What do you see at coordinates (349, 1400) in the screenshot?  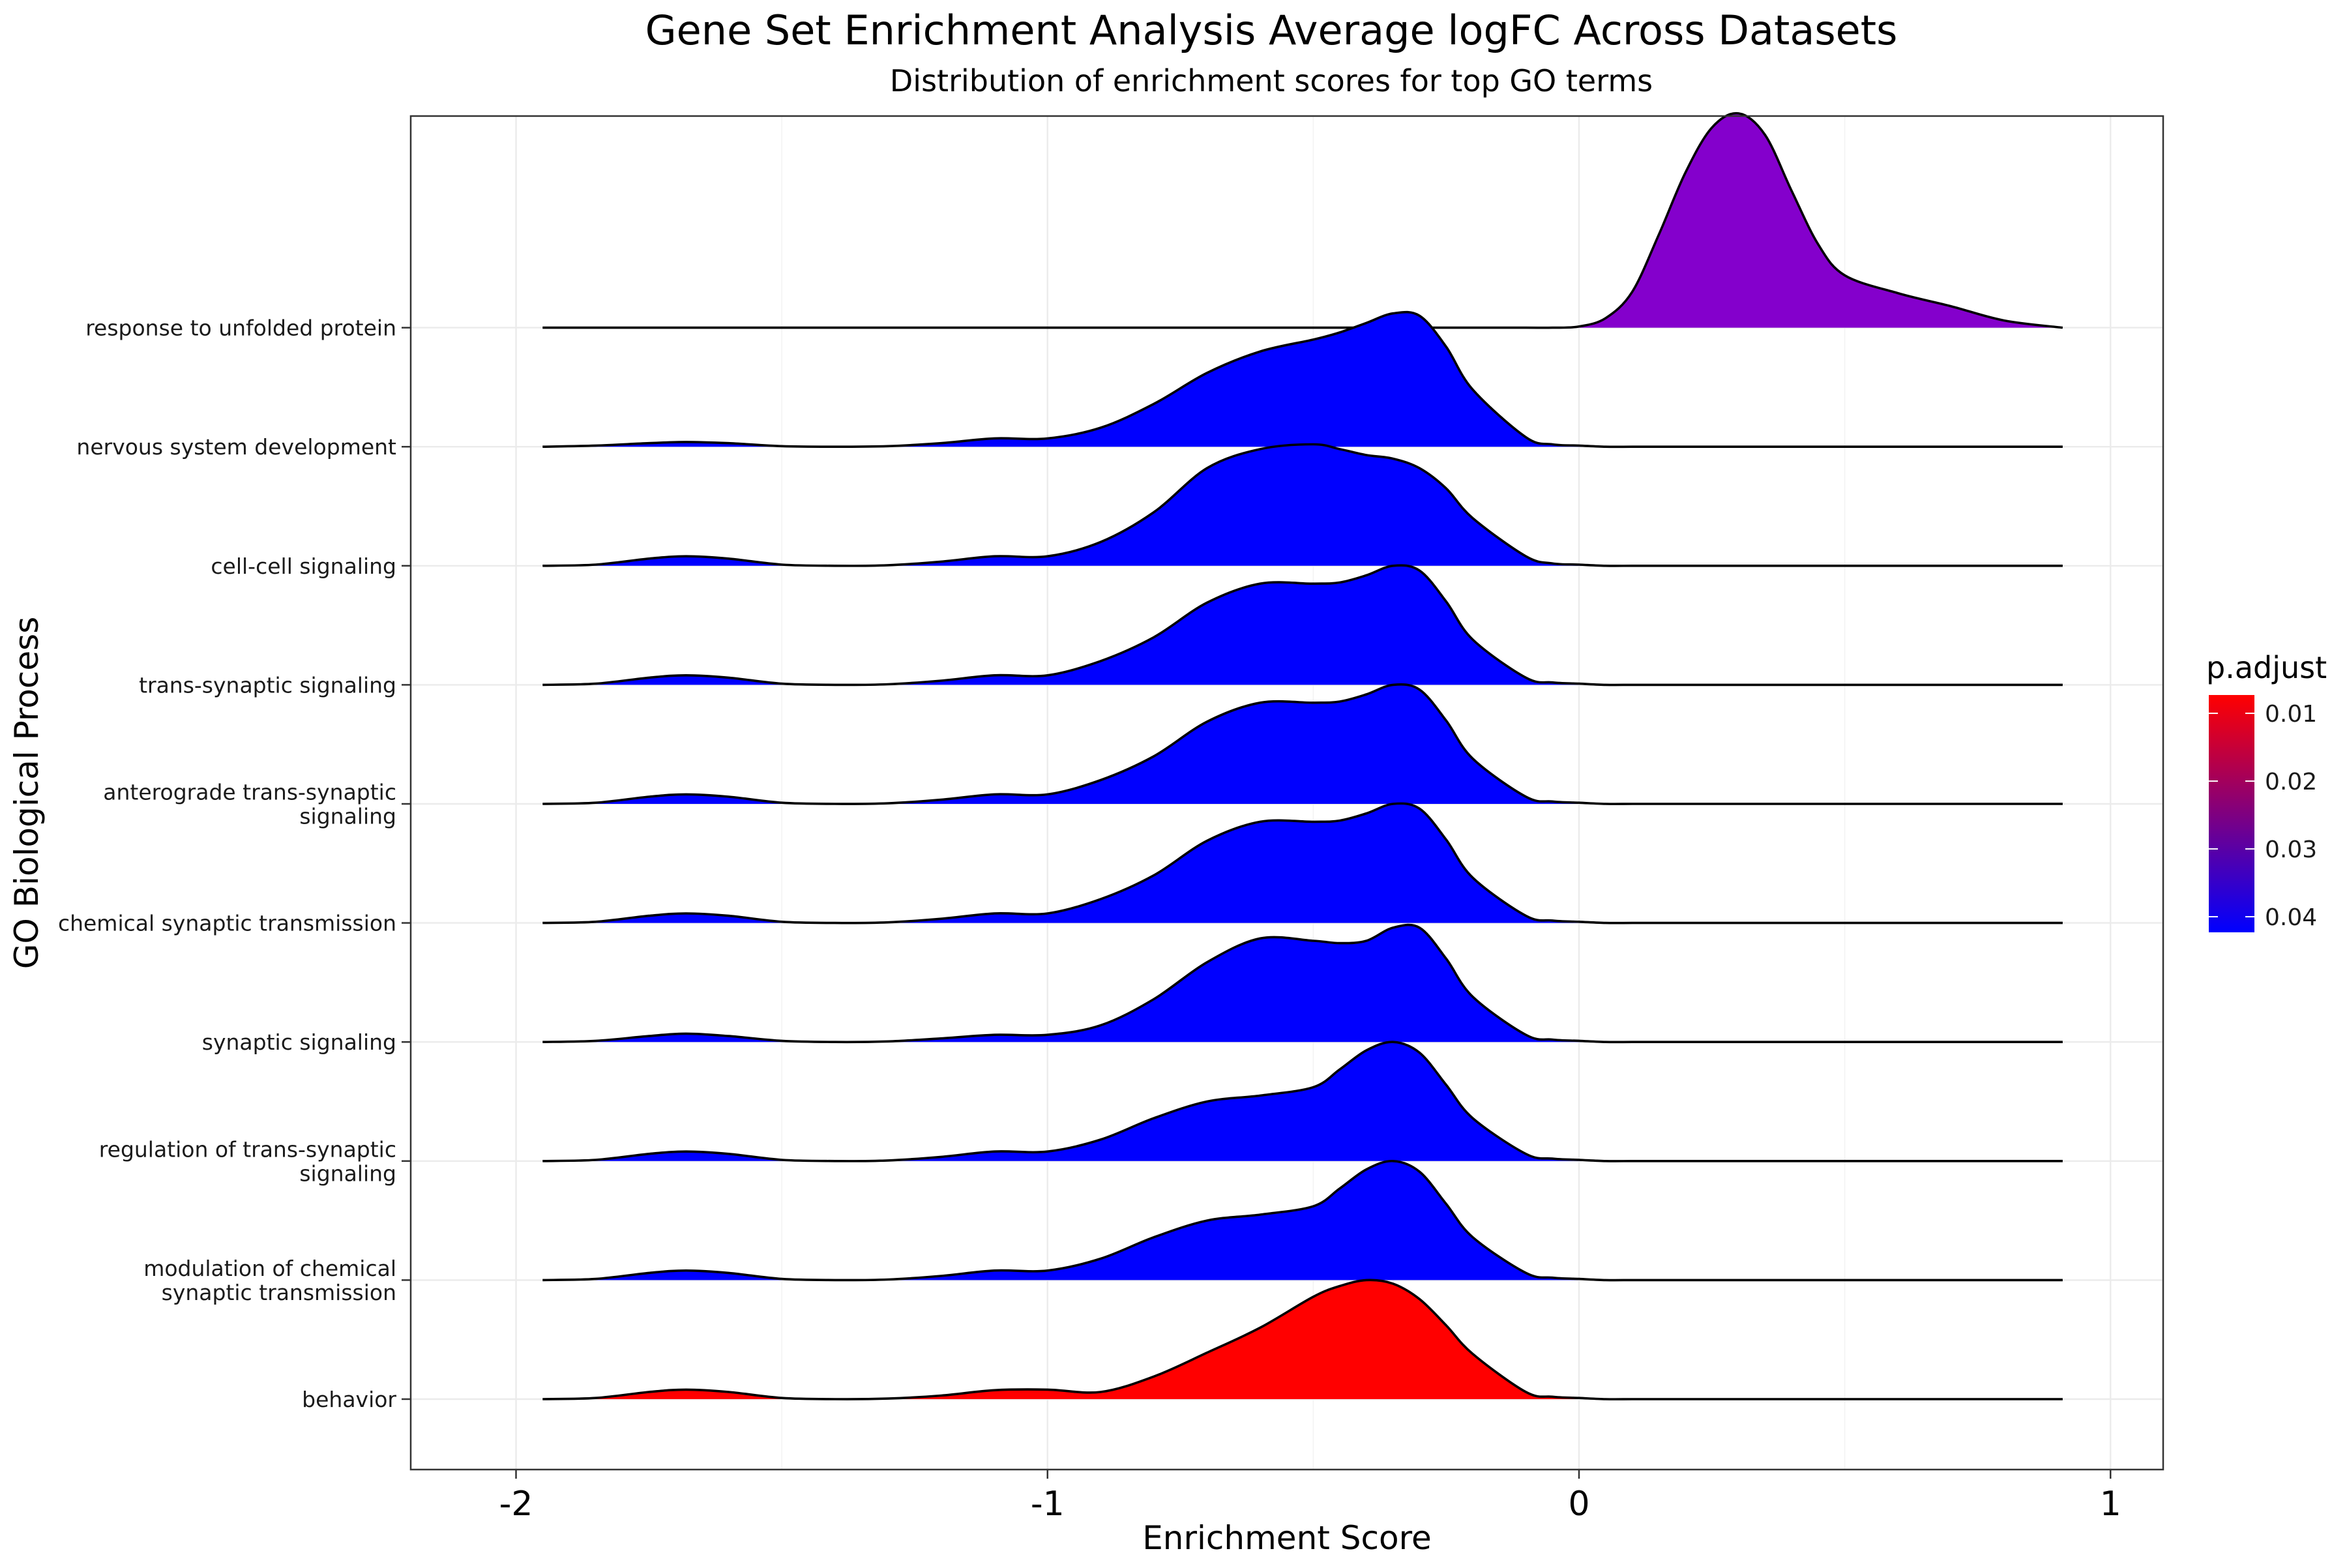 I see `y-tick-label: behavior` at bounding box center [349, 1400].